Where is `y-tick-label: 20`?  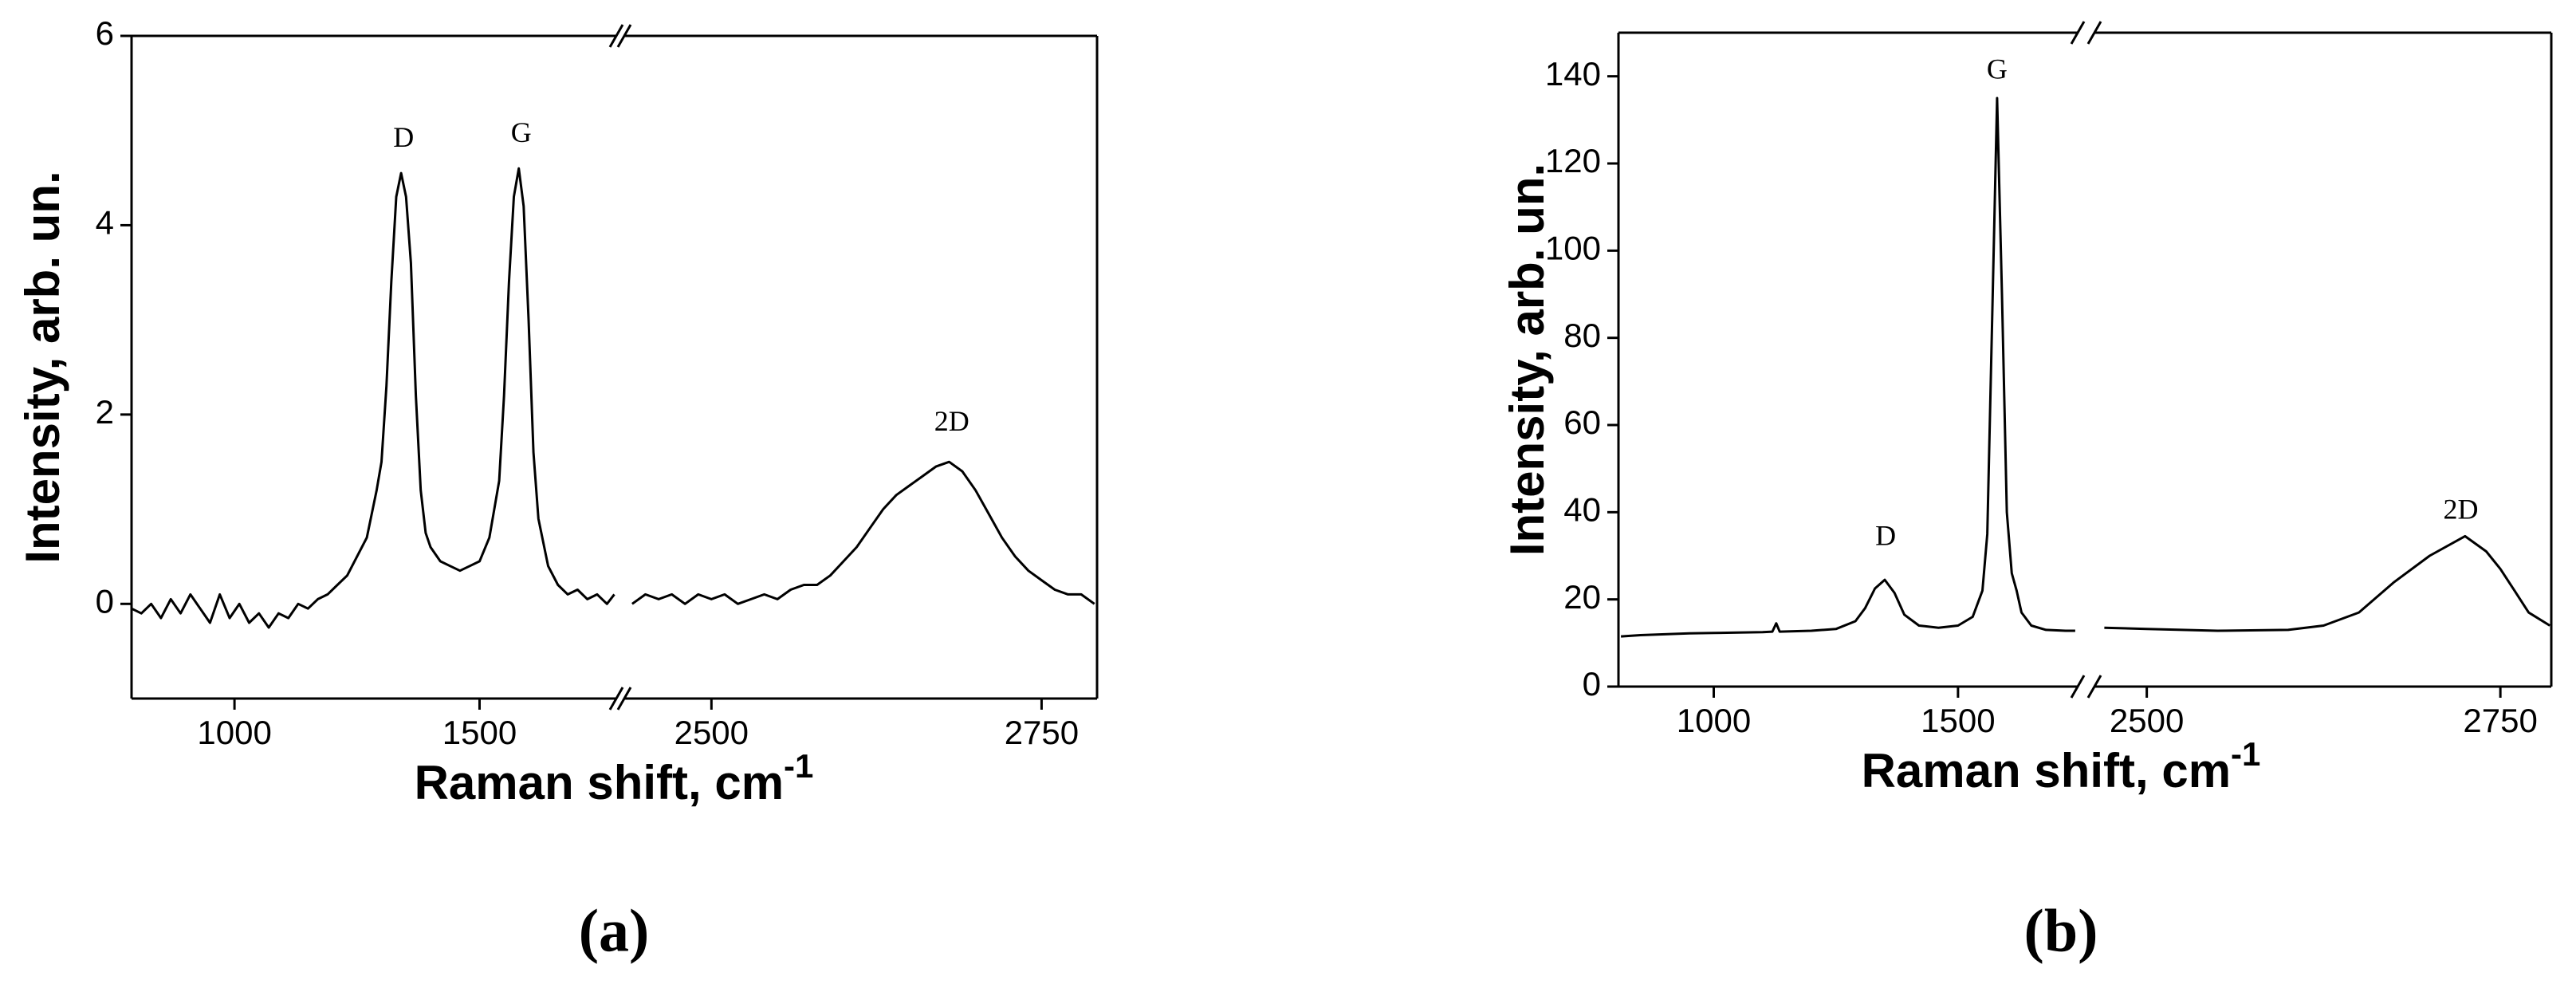 y-tick-label: 20 is located at coordinates (1582, 597).